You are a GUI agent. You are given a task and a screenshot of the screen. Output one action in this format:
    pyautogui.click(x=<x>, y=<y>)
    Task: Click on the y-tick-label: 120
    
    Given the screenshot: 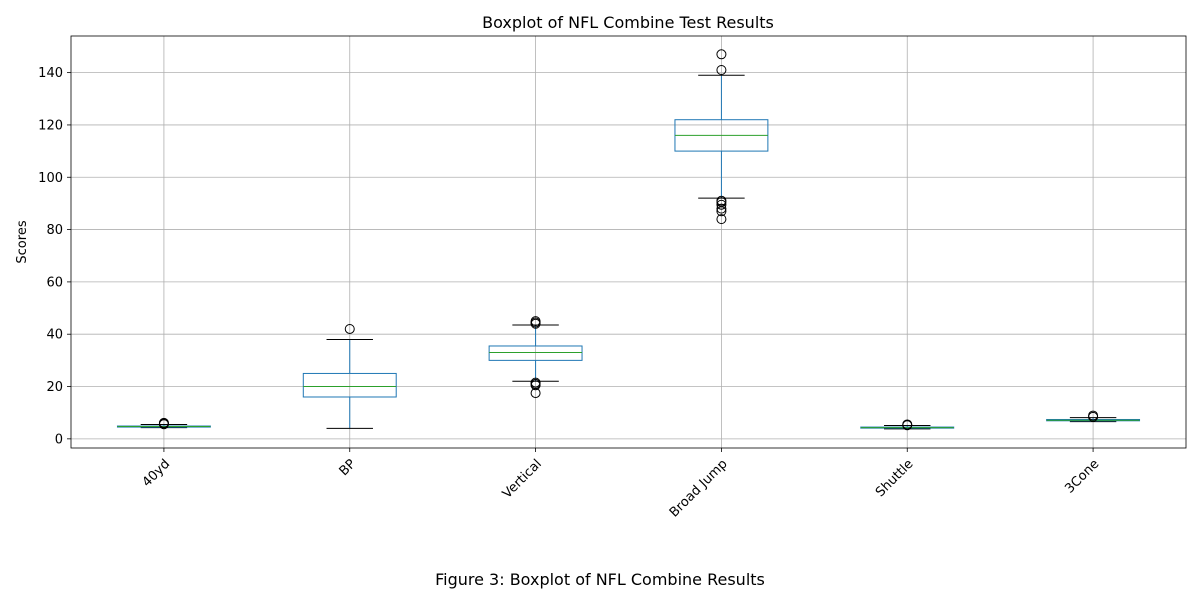 What is the action you would take?
    pyautogui.click(x=50, y=125)
    